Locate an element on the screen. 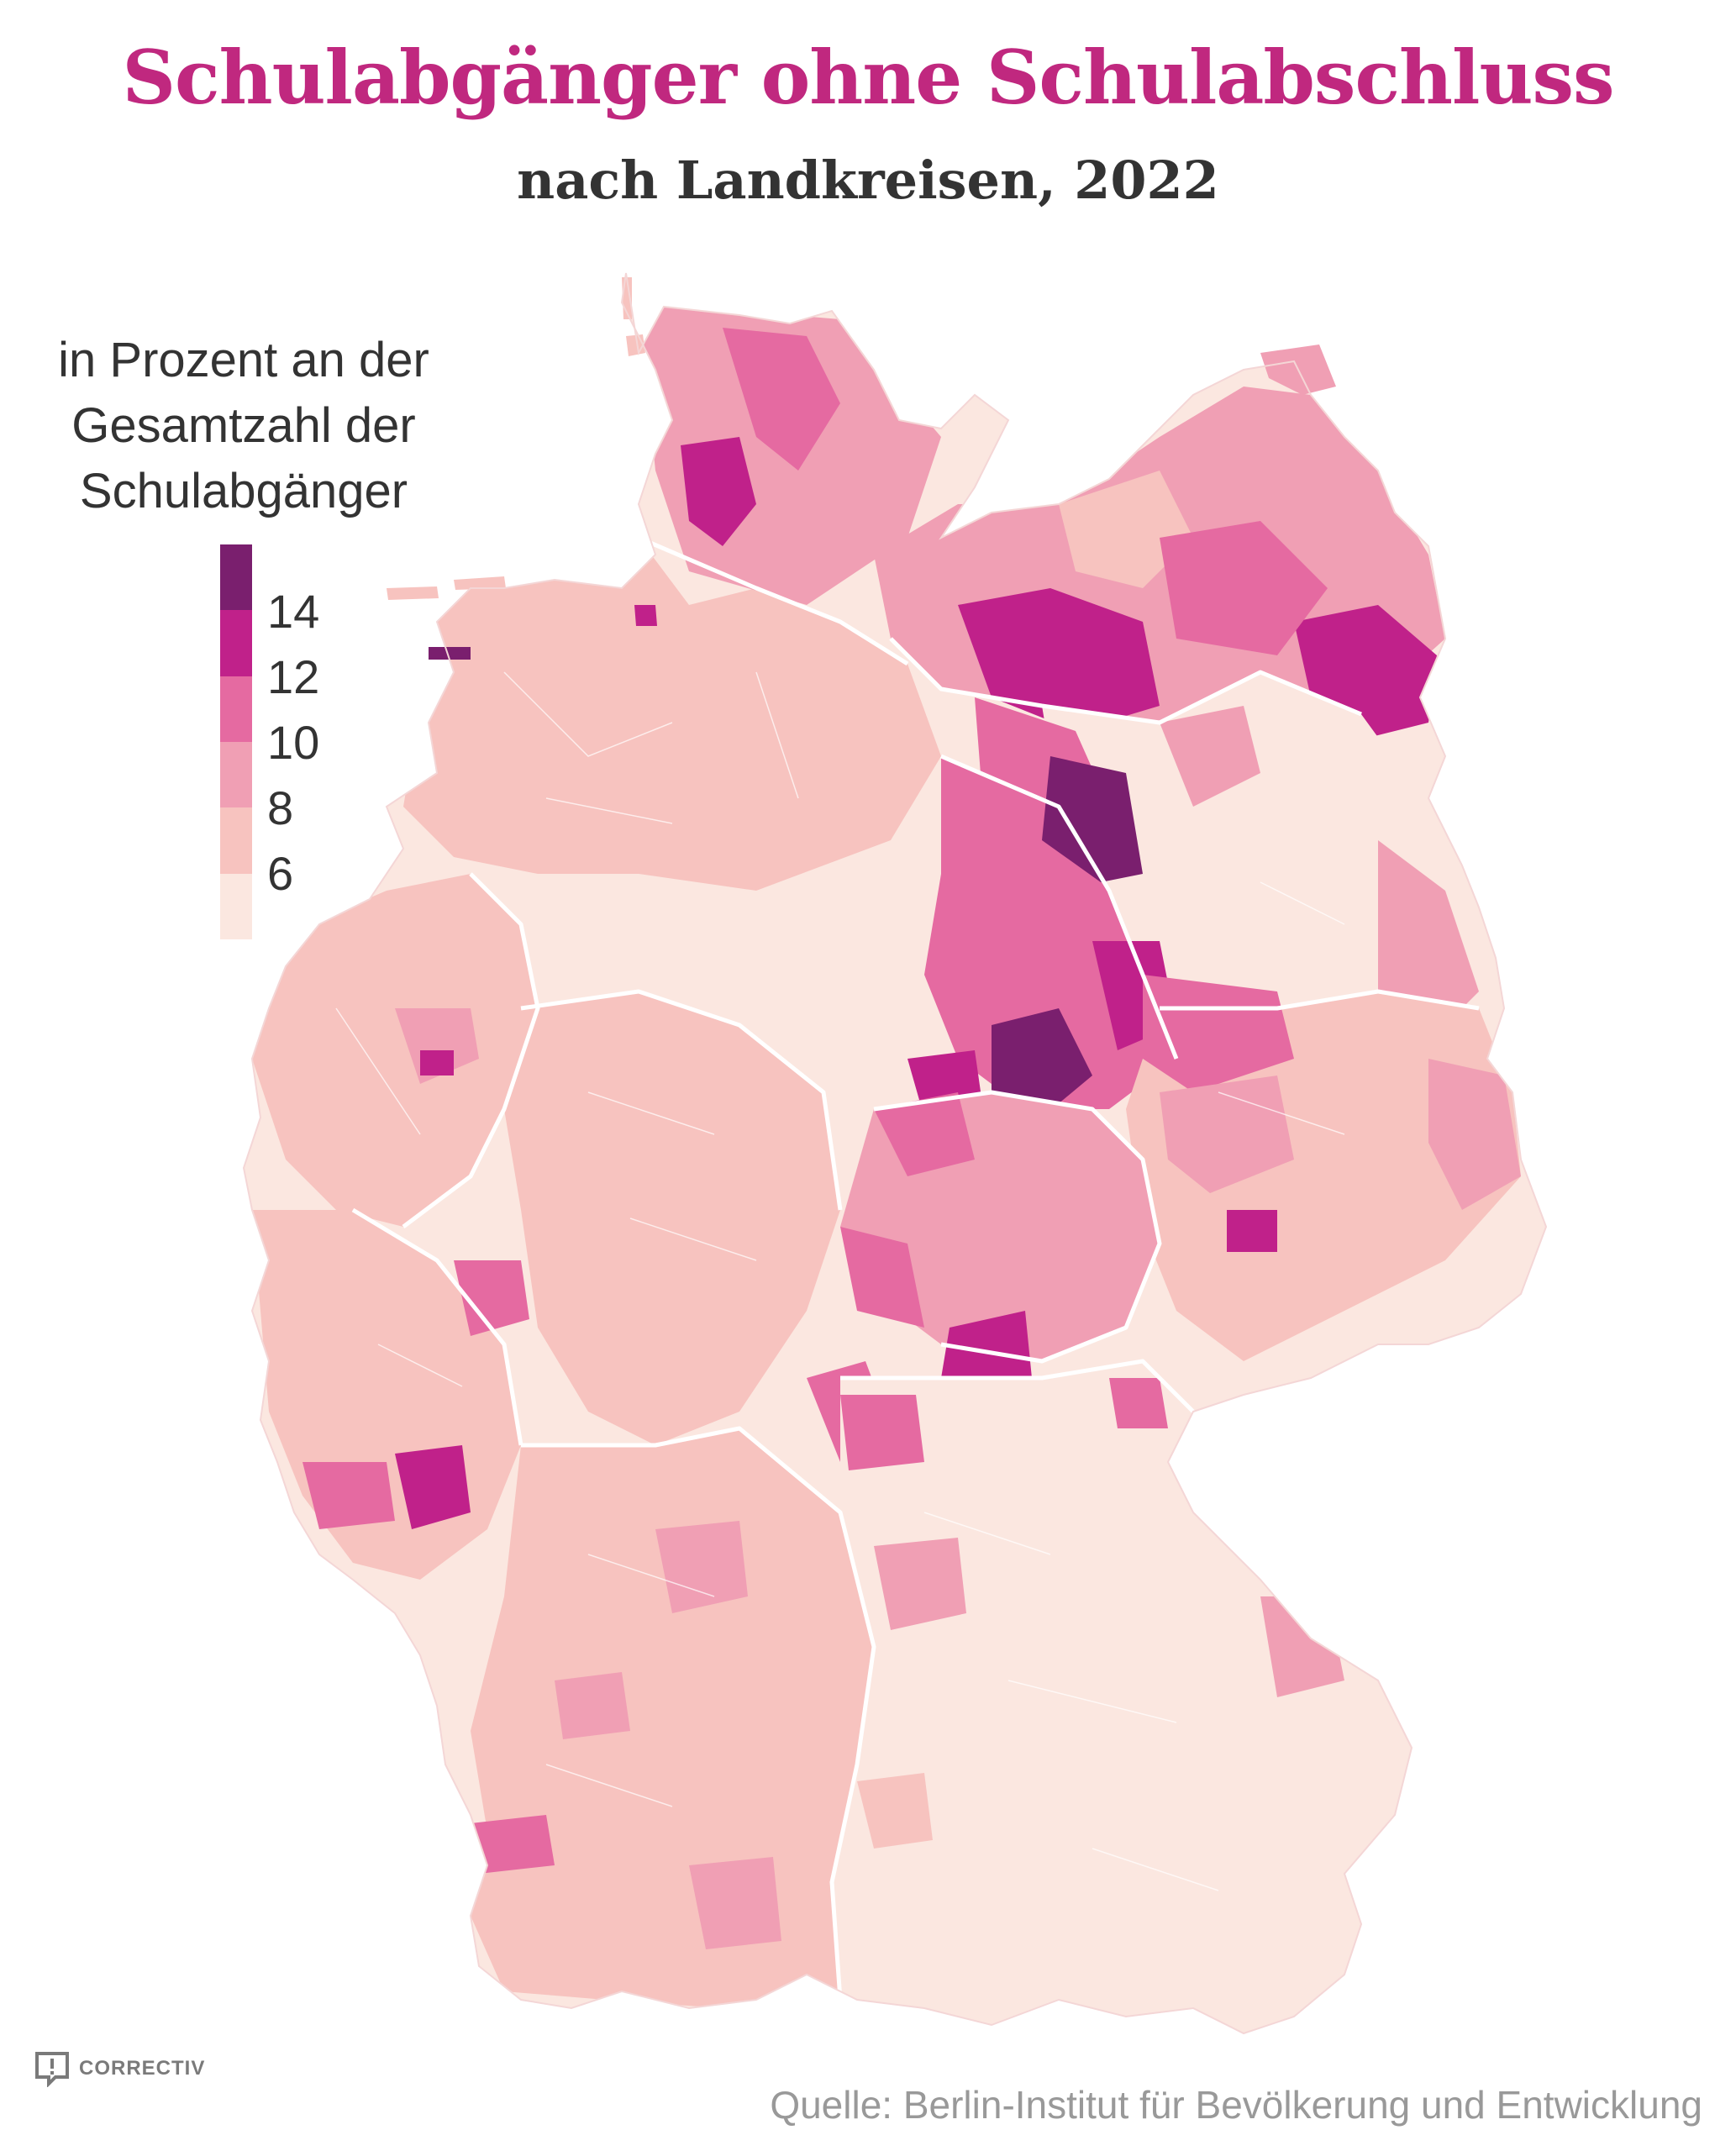 Image resolution: width=1736 pixels, height=2151 pixels. region-chemnitz is located at coordinates (1252, 1231).